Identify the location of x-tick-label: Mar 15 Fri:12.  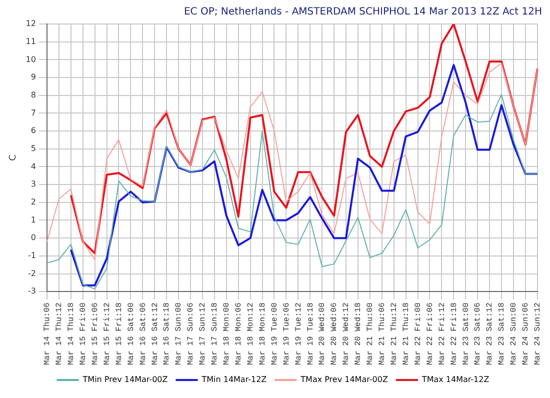
(107, 334).